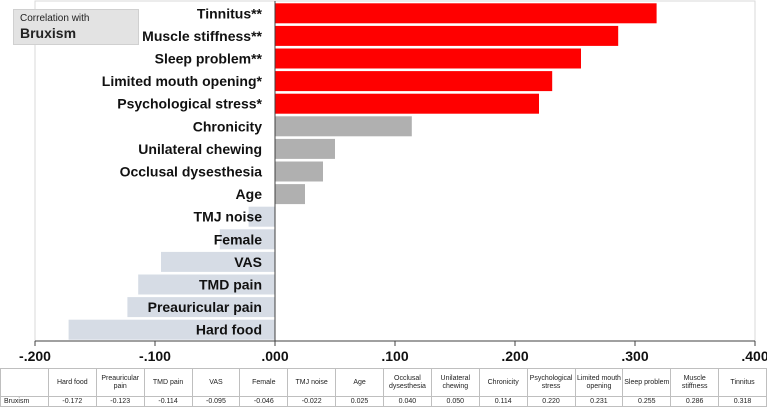 This screenshot has height=407, width=767. I want to click on x-axis: -.200 -.100 .000 .100 .200 .300 .400, so click(393, 352).